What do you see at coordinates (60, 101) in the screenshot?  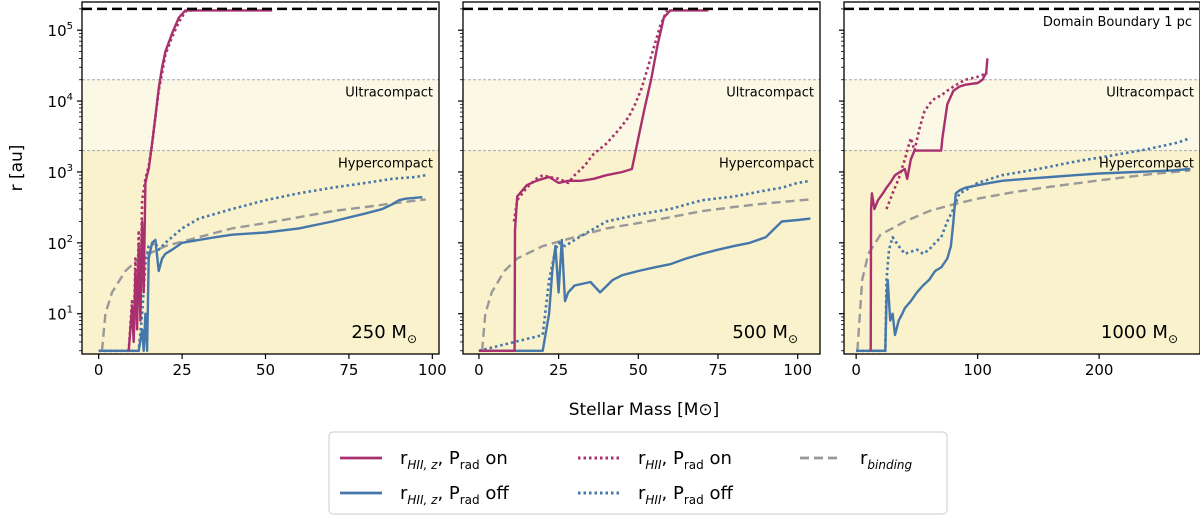 I see `y-tick-label: 10⁴` at bounding box center [60, 101].